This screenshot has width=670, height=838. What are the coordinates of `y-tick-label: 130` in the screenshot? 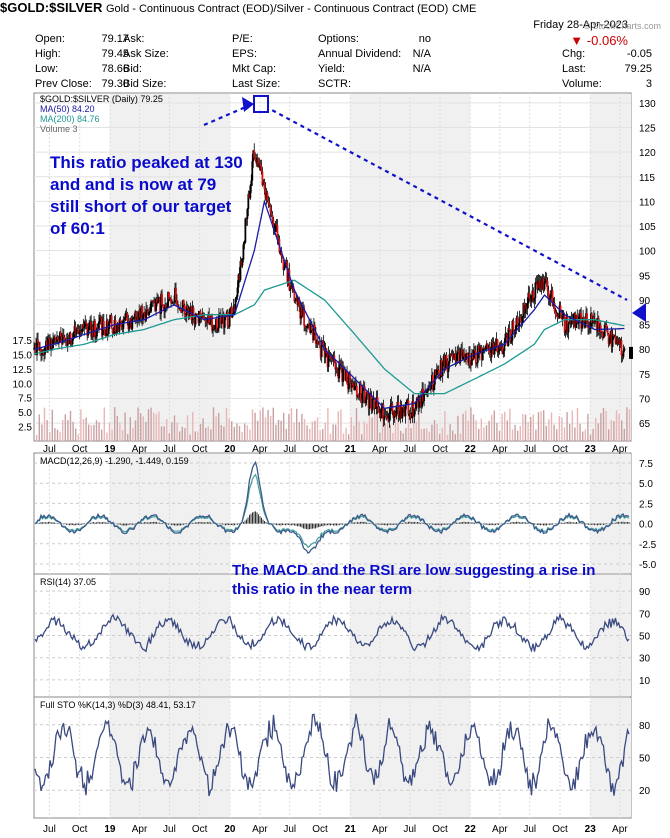 It's located at (647, 104).